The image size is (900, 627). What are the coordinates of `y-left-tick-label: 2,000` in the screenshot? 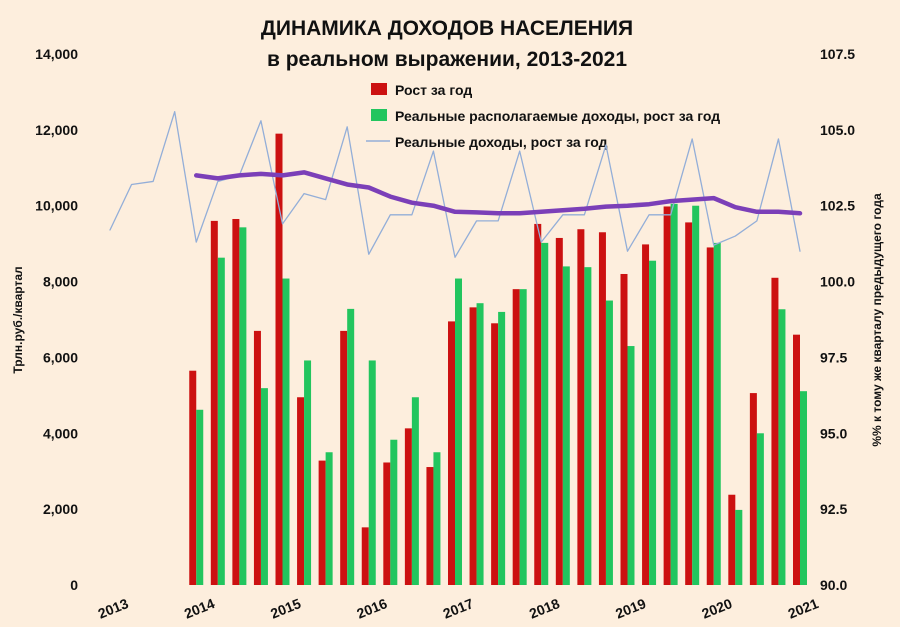 It's located at (60, 509).